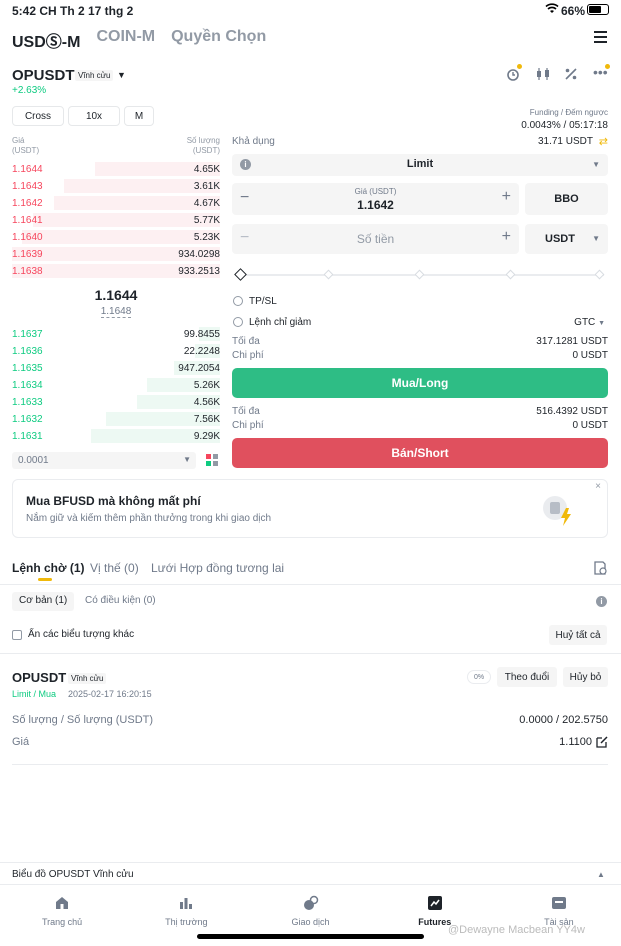  What do you see at coordinates (573, 11) in the screenshot?
I see `battery-percent: 66%` at bounding box center [573, 11].